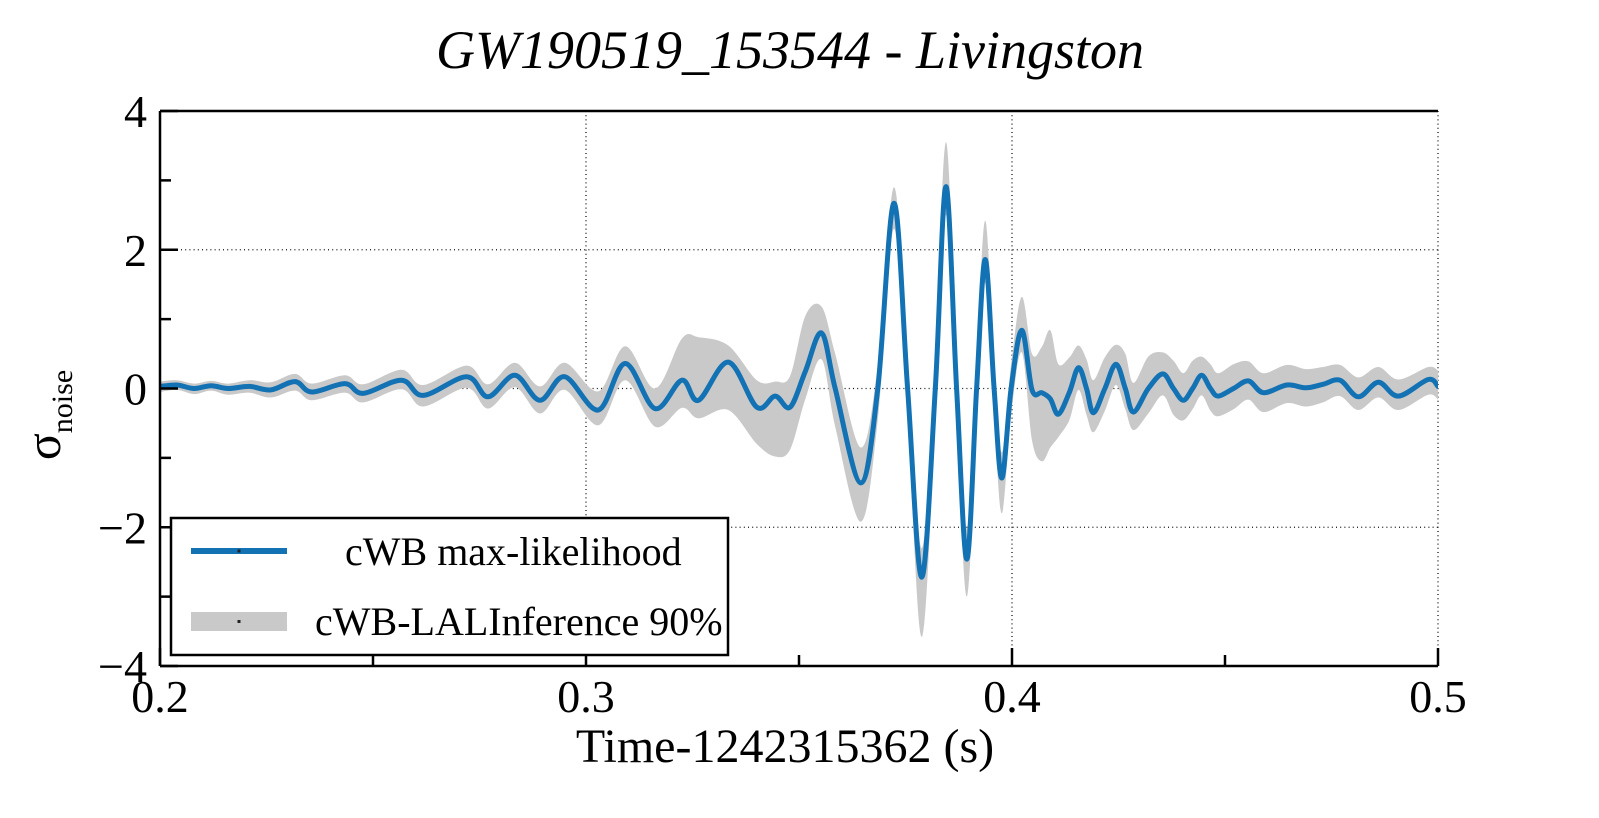 Image resolution: width=1599 pixels, height=818 pixels. Describe the element at coordinates (160, 696) in the screenshot. I see `x-tick-label: 0.2` at that location.